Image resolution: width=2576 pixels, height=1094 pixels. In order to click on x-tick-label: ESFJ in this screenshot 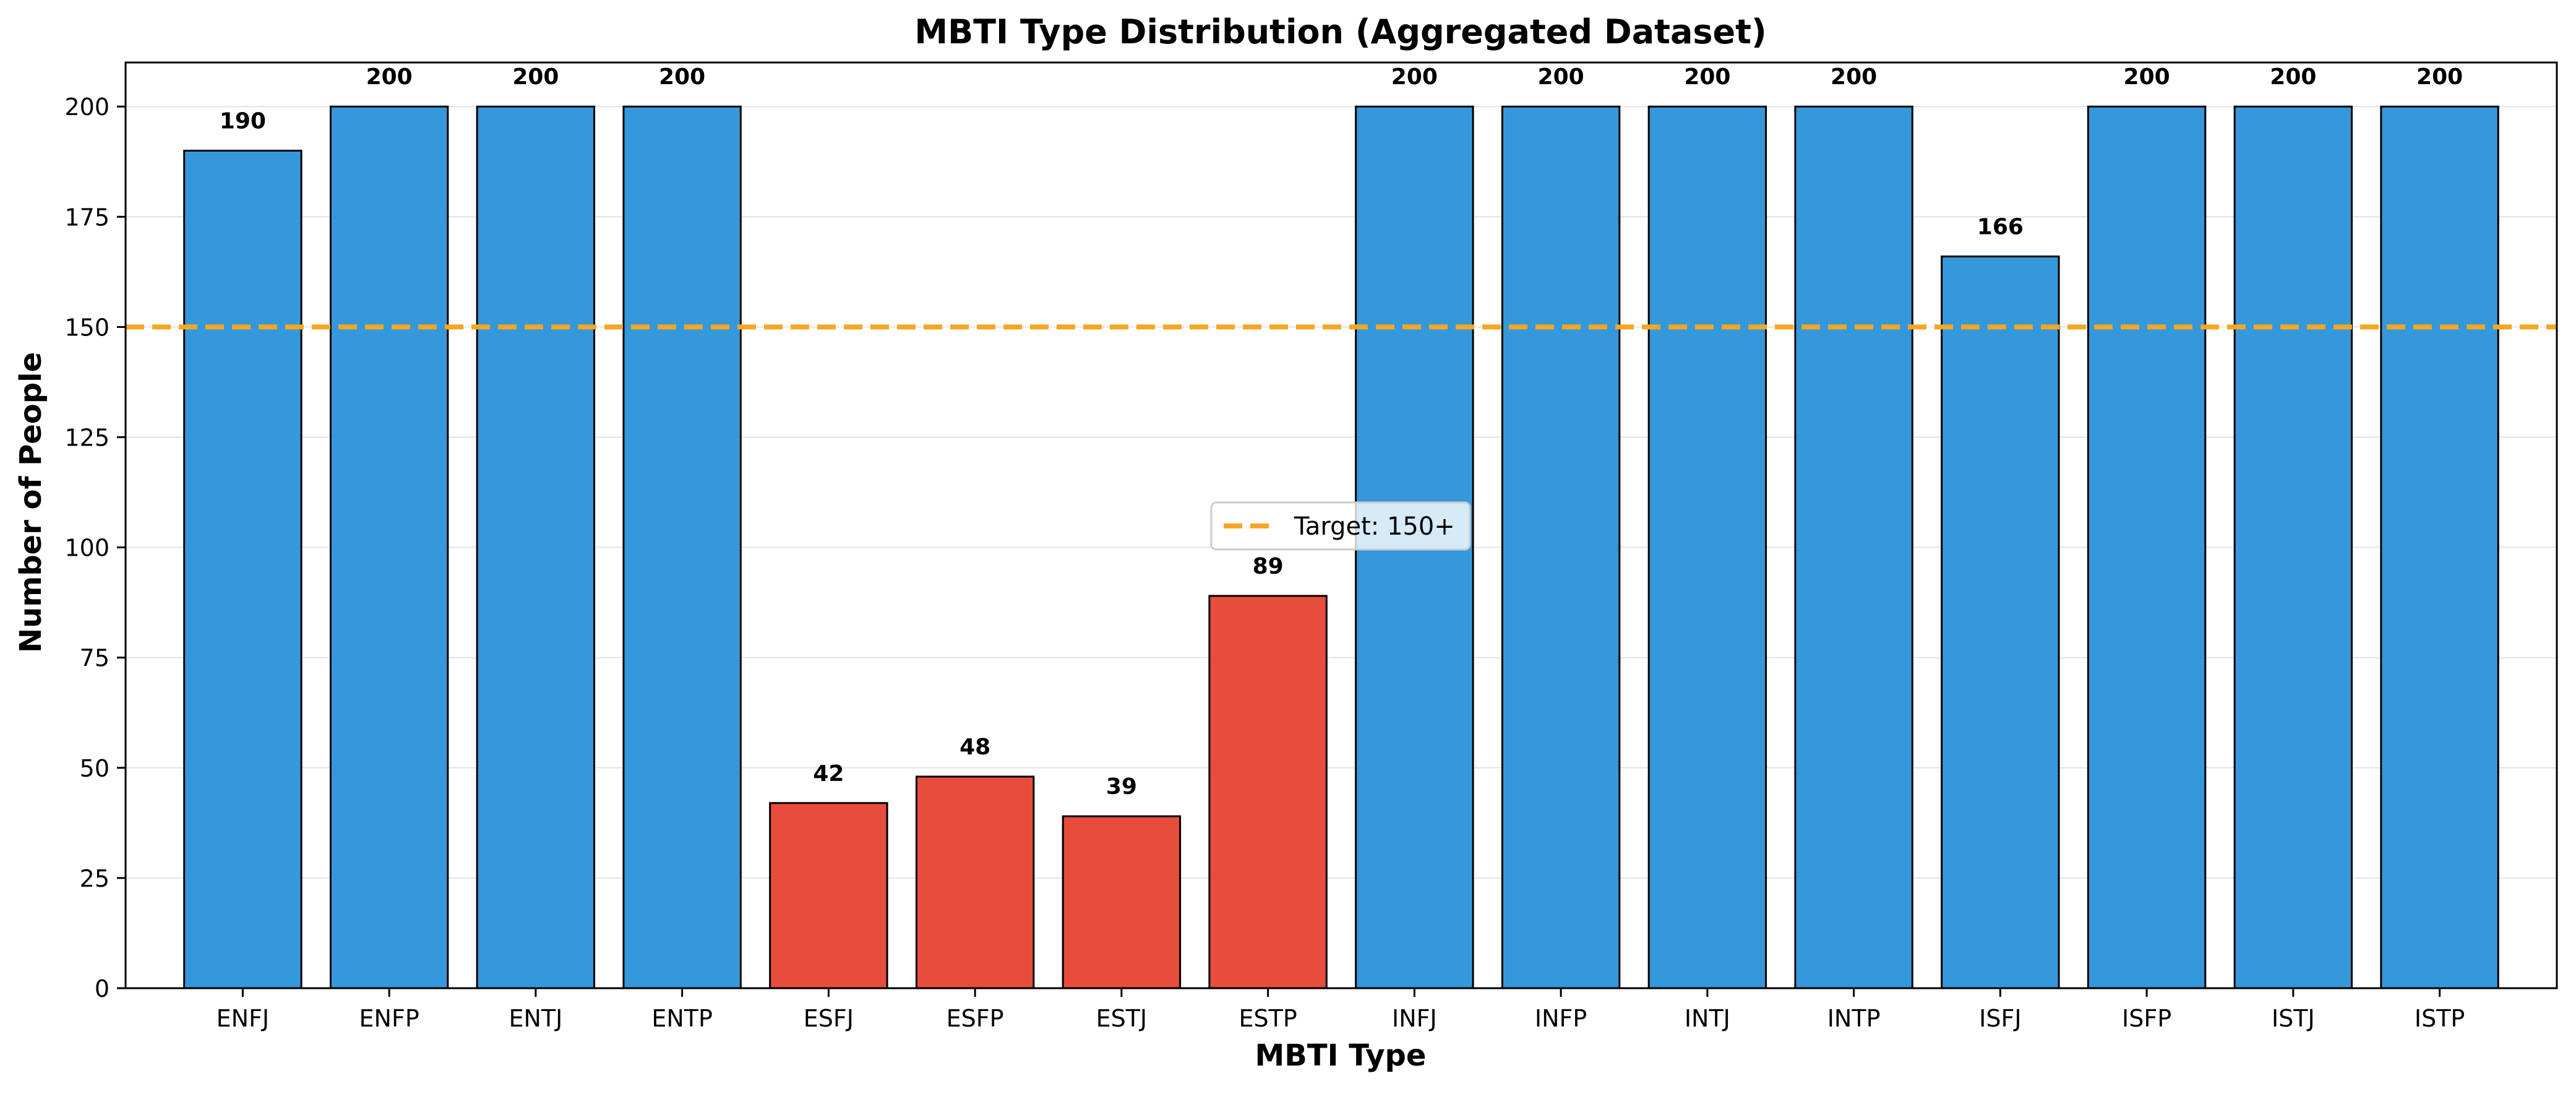, I will do `click(829, 1018)`.